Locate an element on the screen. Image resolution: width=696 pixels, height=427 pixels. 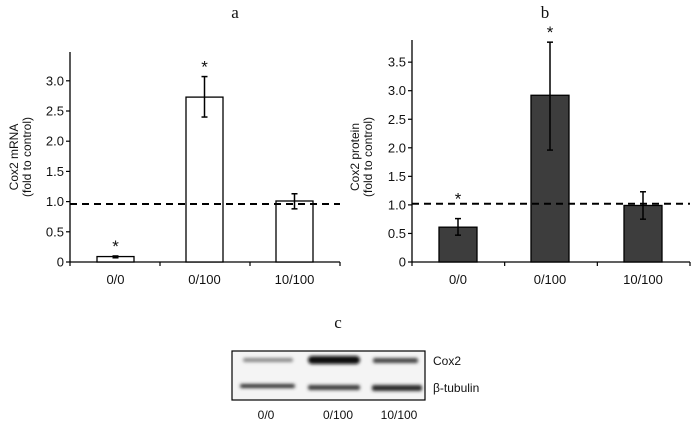
band-tubulin-lane1 is located at coordinates (267, 386).